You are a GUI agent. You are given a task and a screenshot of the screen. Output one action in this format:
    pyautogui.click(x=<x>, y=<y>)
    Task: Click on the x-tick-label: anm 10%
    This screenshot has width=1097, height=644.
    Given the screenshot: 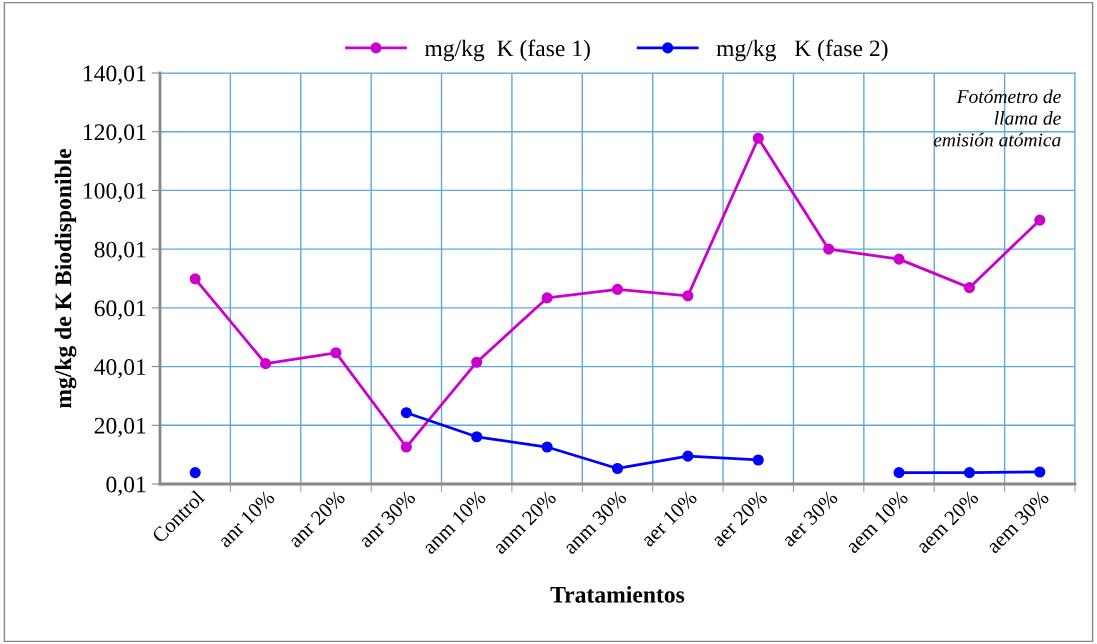 What is the action you would take?
    pyautogui.click(x=454, y=522)
    